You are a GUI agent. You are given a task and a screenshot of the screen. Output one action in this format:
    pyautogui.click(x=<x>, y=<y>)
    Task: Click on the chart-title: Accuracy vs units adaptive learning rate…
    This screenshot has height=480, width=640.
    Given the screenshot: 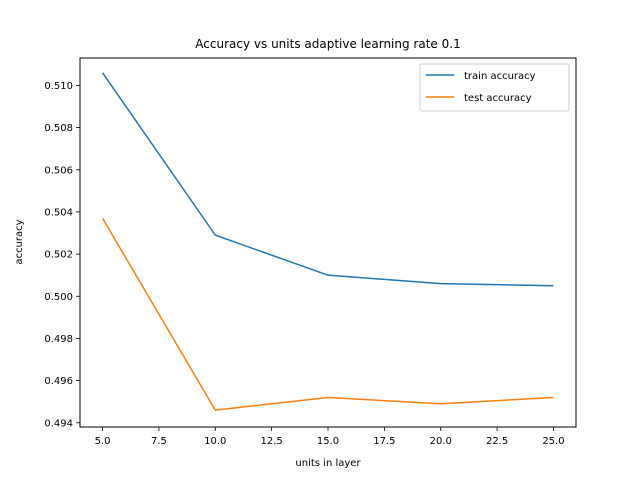 What is the action you would take?
    pyautogui.click(x=327, y=44)
    